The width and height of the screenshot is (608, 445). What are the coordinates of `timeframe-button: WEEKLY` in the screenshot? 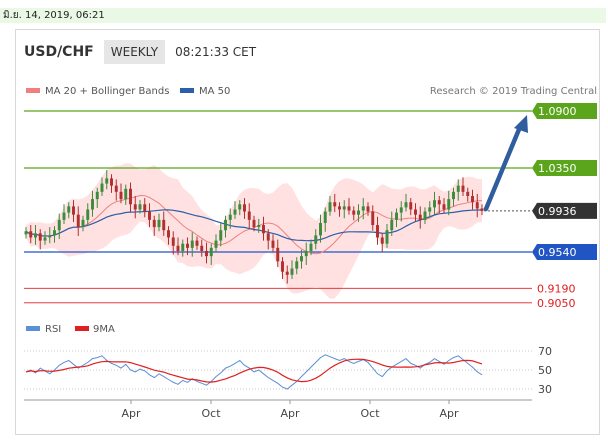 It's located at (134, 52).